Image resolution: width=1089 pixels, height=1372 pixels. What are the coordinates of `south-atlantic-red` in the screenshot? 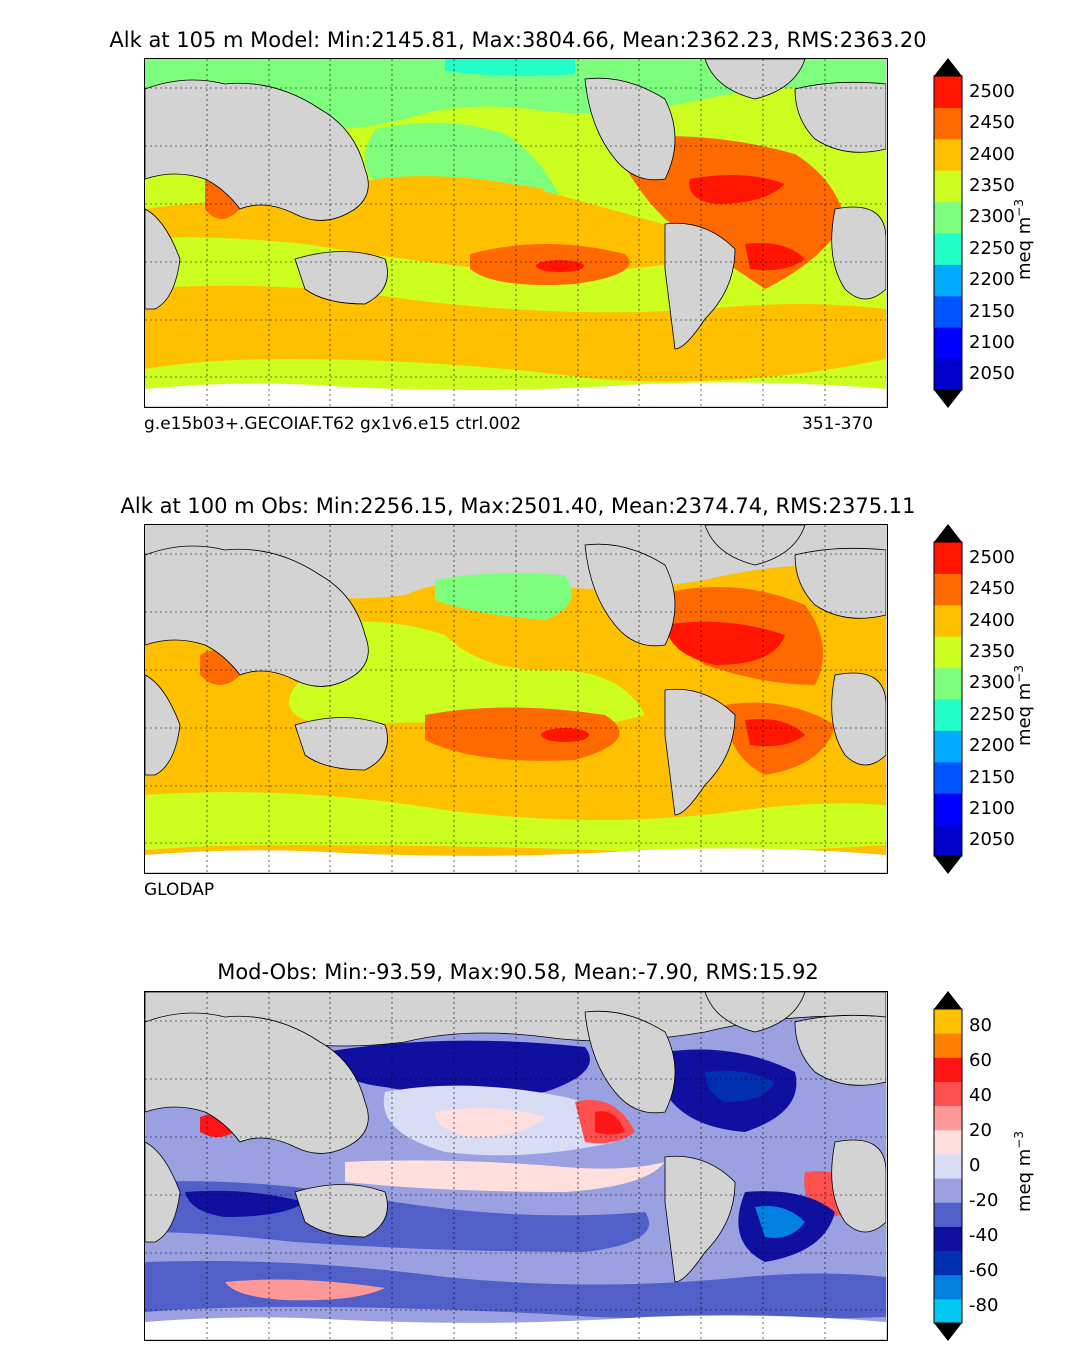 It's located at (775, 257).